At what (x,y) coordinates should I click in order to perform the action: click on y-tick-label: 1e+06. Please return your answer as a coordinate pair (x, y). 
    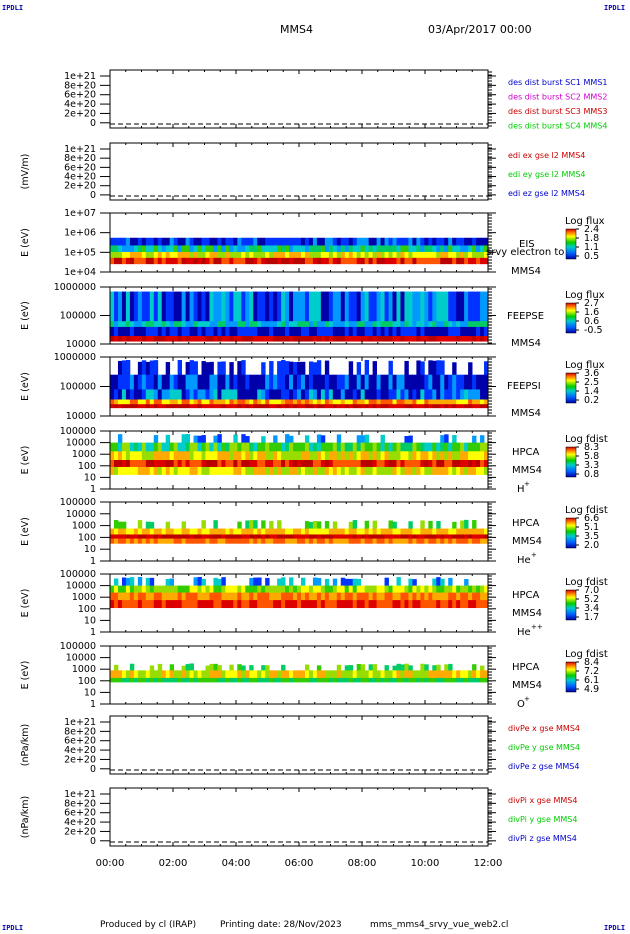
    Looking at the image, I should click on (80, 233).